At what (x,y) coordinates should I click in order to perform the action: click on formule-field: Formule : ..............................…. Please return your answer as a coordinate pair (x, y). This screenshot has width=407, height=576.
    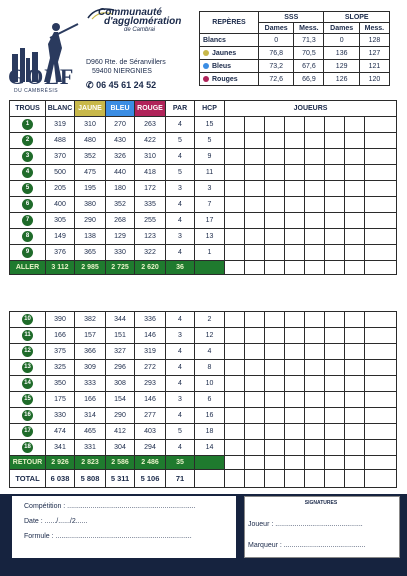
    Looking at the image, I should click on (108, 536).